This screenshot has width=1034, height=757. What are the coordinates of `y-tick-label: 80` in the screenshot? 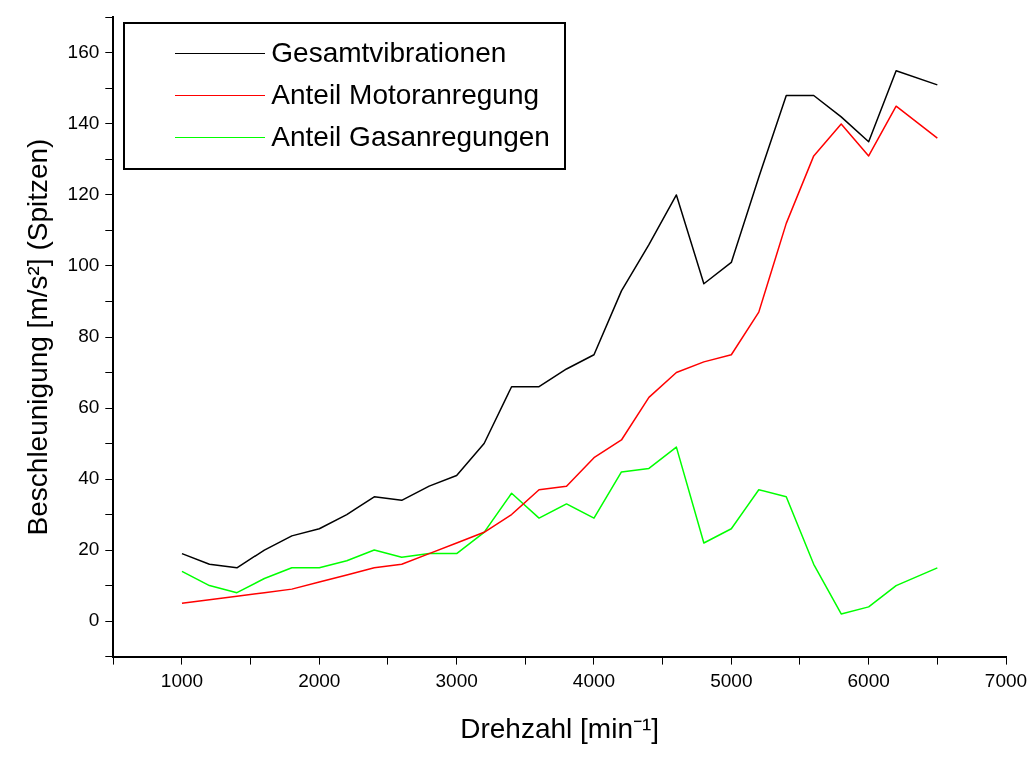 It's located at (89, 336).